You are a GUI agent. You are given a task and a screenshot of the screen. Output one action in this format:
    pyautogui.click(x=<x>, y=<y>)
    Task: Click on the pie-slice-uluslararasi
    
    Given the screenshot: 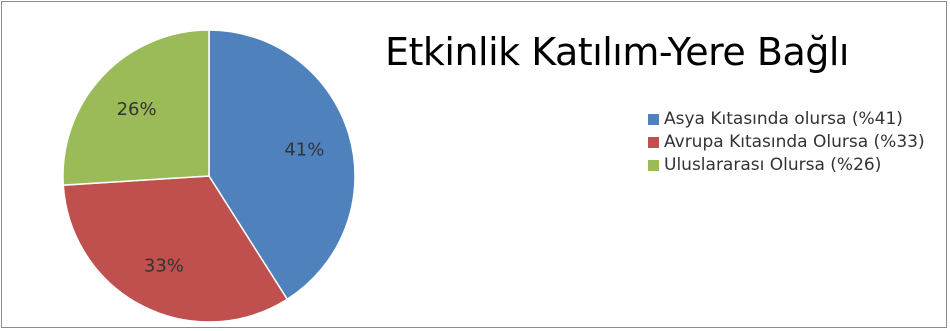 What is the action you would take?
    pyautogui.click(x=136, y=107)
    